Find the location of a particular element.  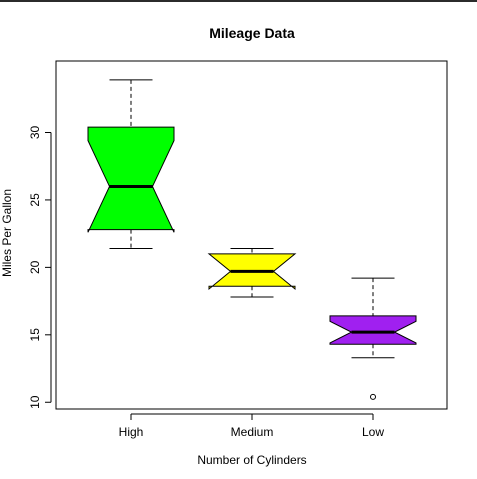

box-high is located at coordinates (131, 164).